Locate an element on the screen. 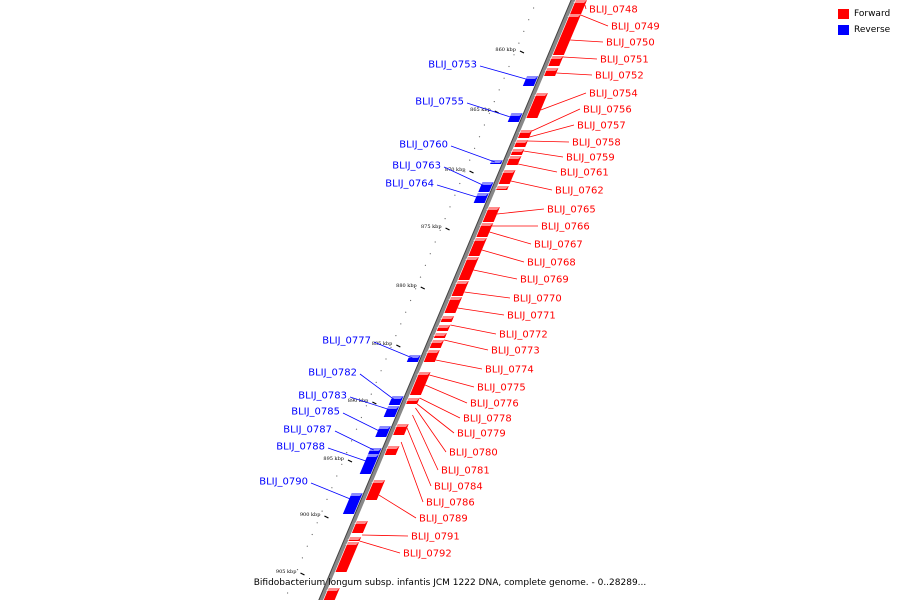 This screenshot has height=600, width=900. forward-gene-label: BLIJ_0757 is located at coordinates (601, 126).